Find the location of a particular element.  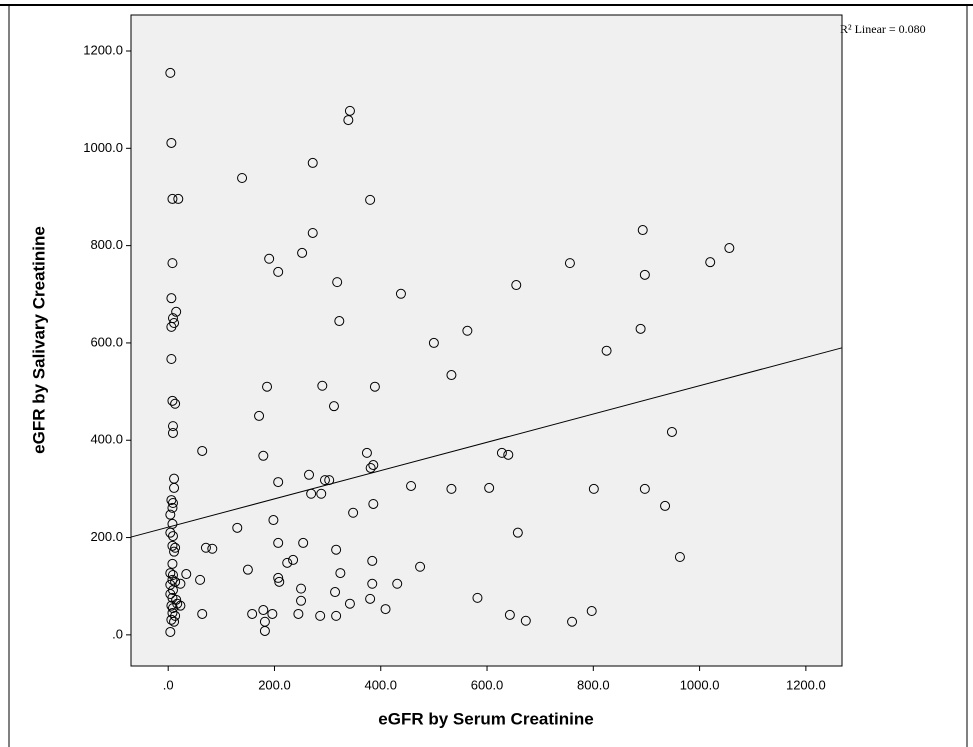

x-tick-label: 600.0 is located at coordinates (487, 684).